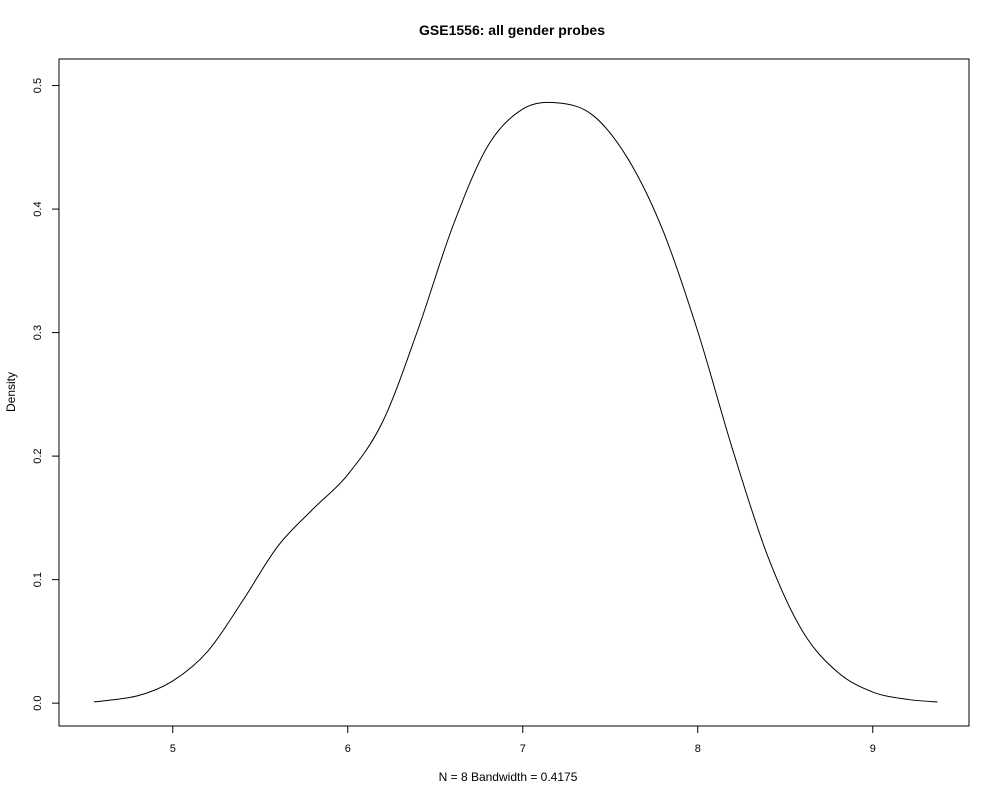 Image resolution: width=1000 pixels, height=800 pixels. I want to click on y-axis-ticks: 0.0 0.1 0.2 0.3 0.4 0.5, so click(45, 394).